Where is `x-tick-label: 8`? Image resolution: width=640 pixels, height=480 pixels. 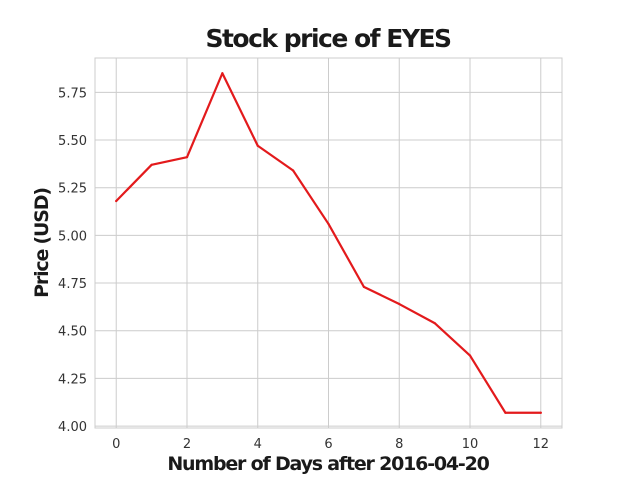 x-tick-label: 8 is located at coordinates (399, 444).